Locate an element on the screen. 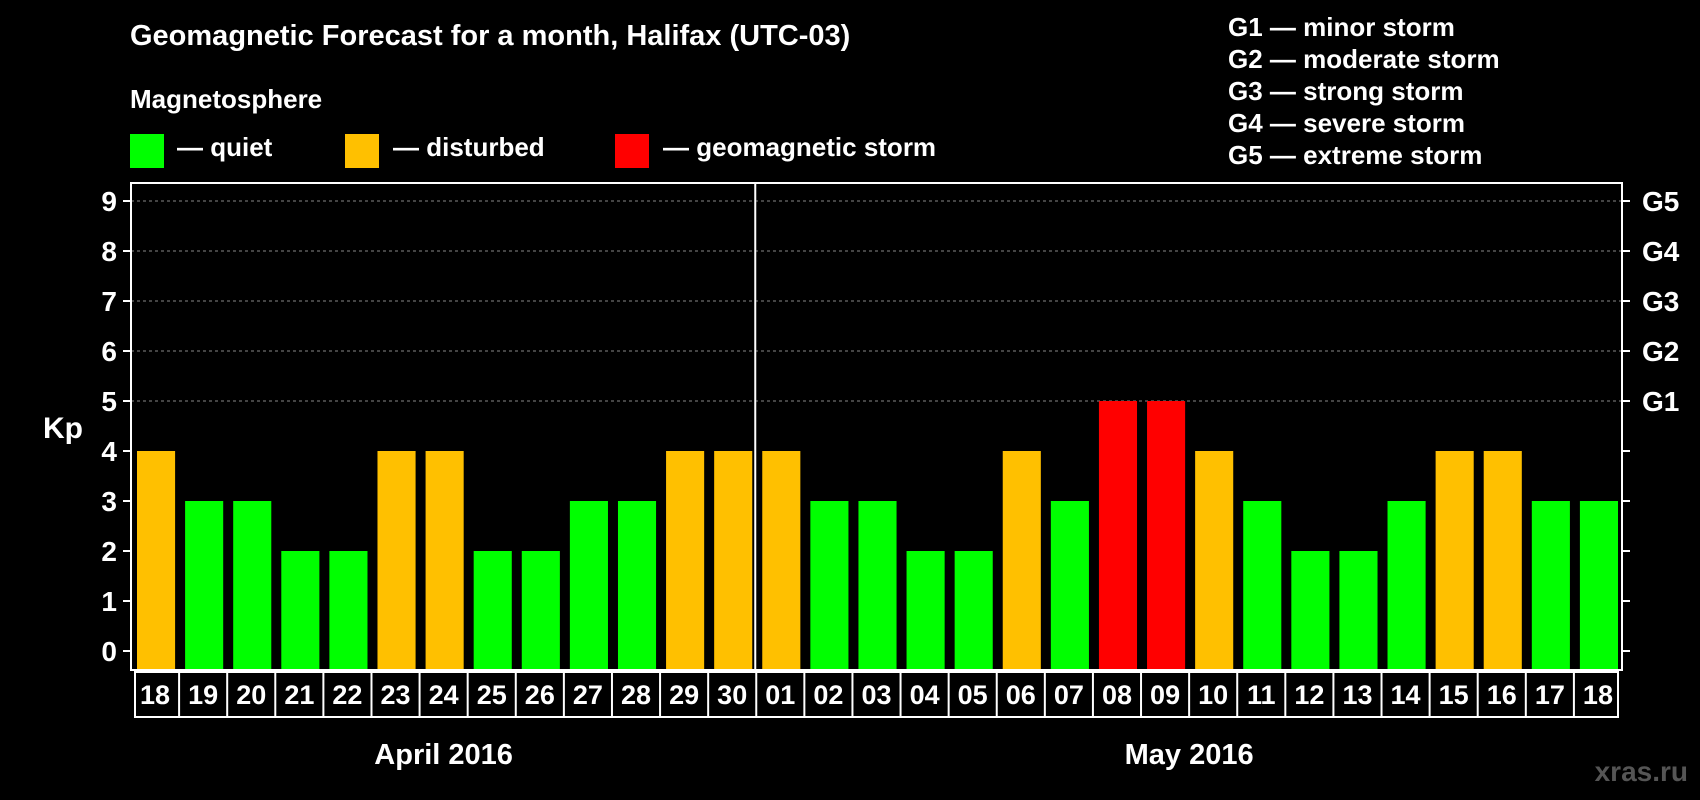 The image size is (1700, 800). date-label-22: 10 is located at coordinates (1213, 695).